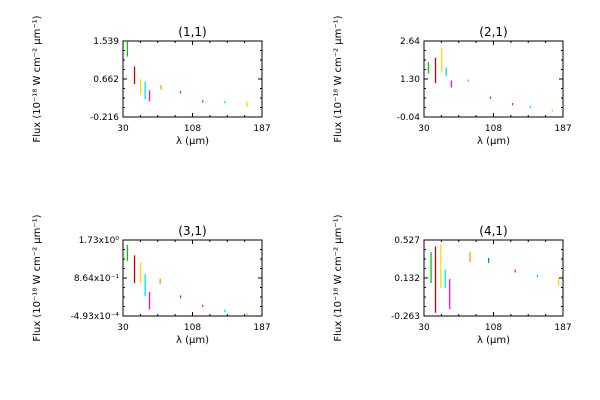  Describe the element at coordinates (493, 231) in the screenshot. I see `chart-title: (4,1)` at that location.